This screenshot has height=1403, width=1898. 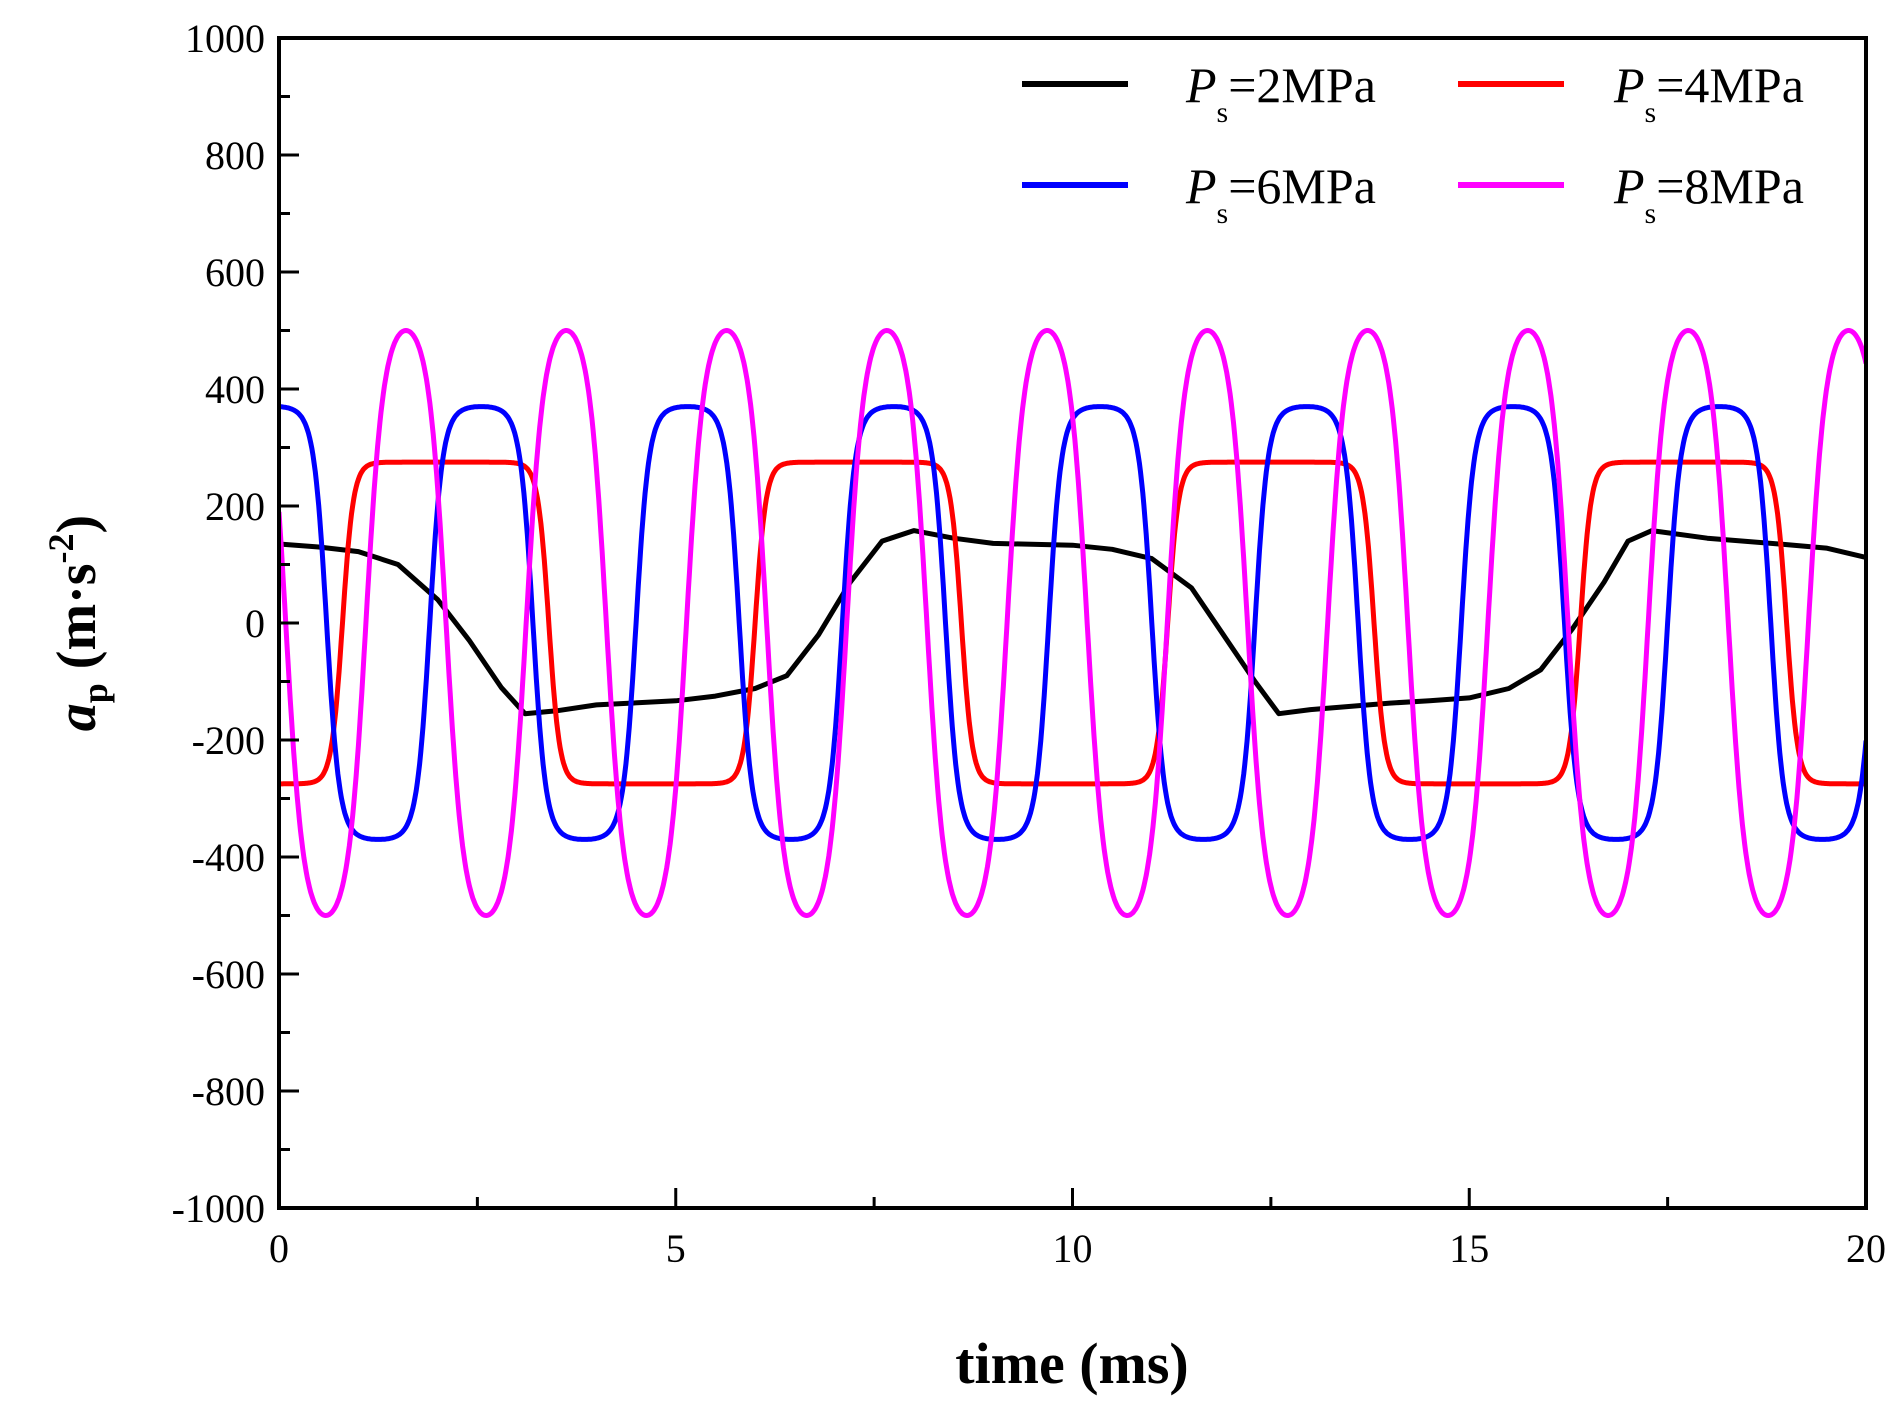 What do you see at coordinates (228, 1091) in the screenshot?
I see `y-tick-label: -800` at bounding box center [228, 1091].